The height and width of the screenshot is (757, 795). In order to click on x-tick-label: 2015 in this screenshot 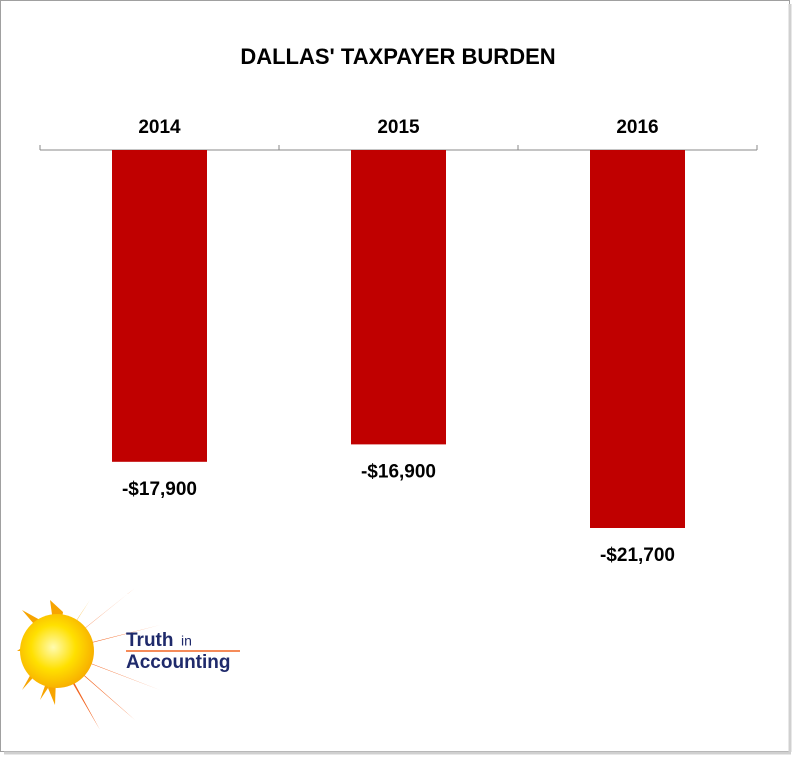, I will do `click(398, 127)`.